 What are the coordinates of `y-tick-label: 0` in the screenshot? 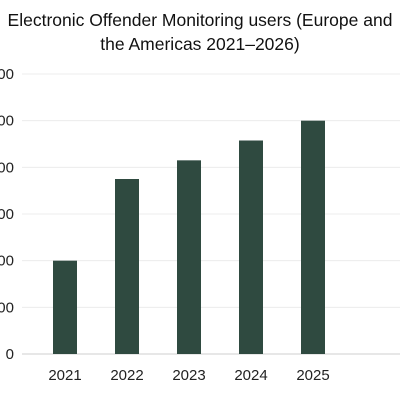 It's located at (10, 354).